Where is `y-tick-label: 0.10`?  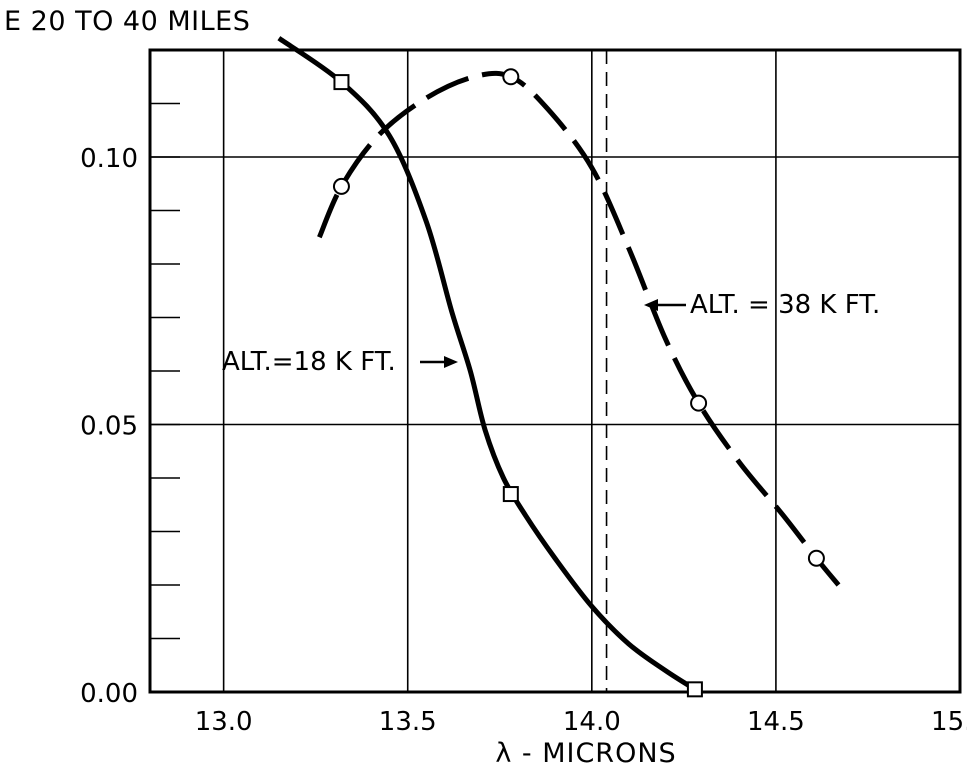 y-tick-label: 0.10 is located at coordinates (109, 159).